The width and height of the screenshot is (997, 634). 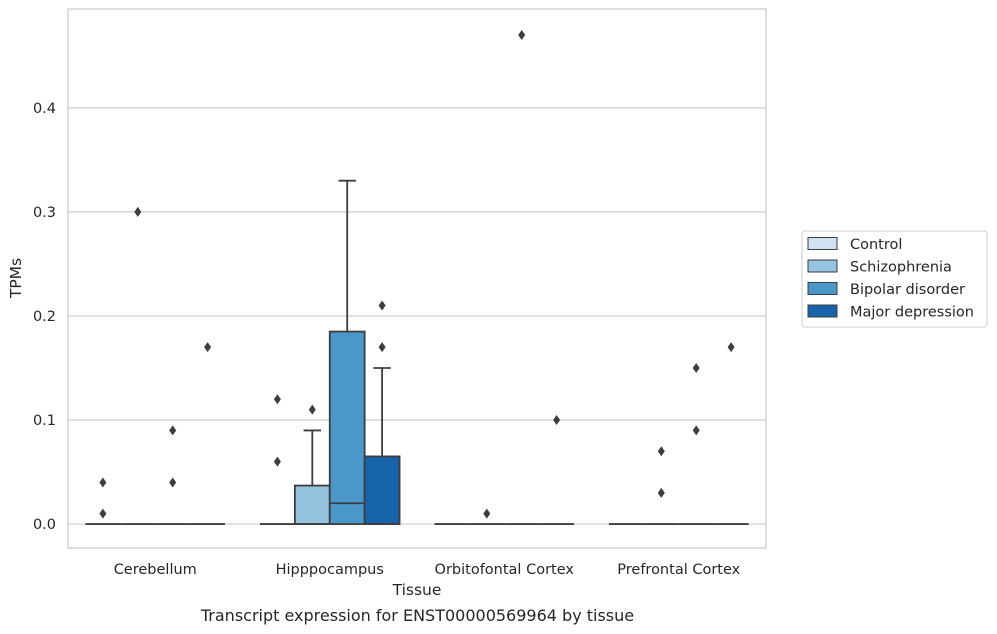 I want to click on y-tick-label: 0.4, so click(x=44, y=109).